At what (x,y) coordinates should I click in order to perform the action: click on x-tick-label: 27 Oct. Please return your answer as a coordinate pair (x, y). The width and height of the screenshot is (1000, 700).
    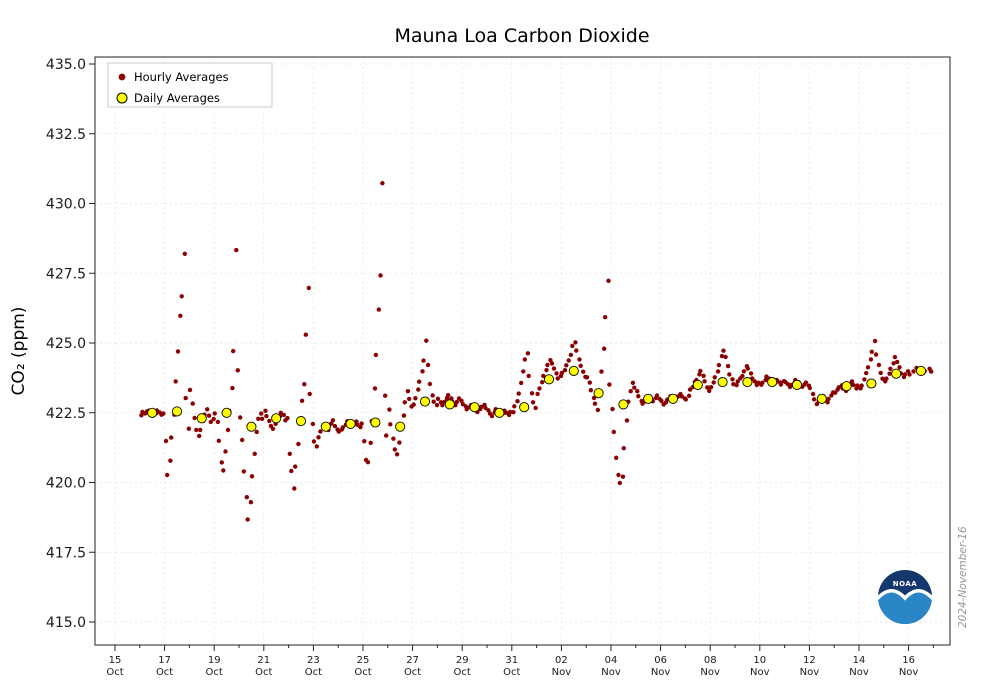
    Looking at the image, I should click on (412, 666).